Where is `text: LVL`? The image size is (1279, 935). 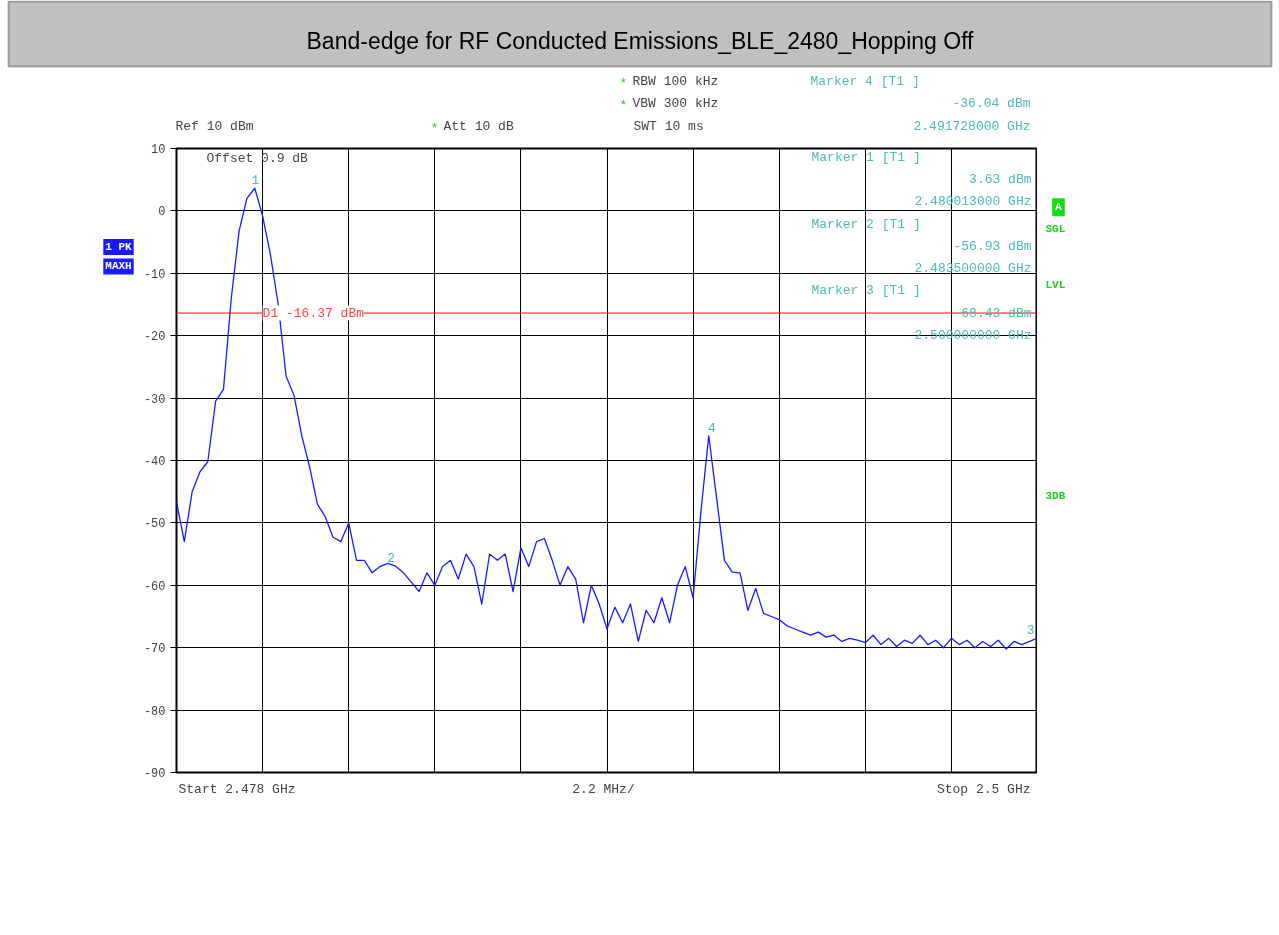 text: LVL is located at coordinates (1055, 284).